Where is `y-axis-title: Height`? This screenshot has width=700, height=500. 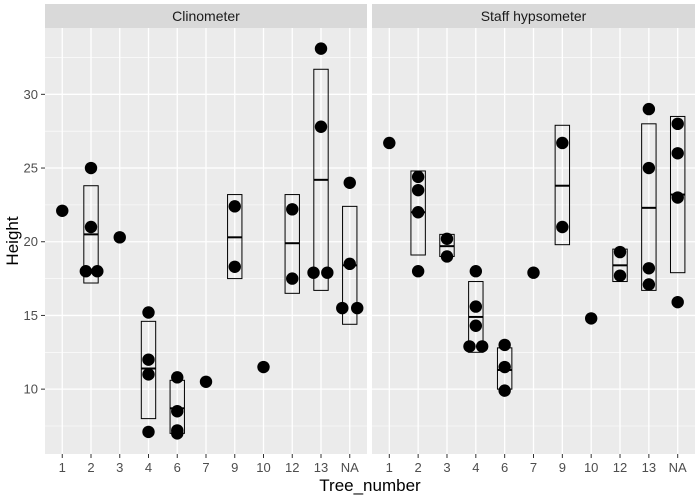
y-axis-title: Height is located at coordinates (12, 240).